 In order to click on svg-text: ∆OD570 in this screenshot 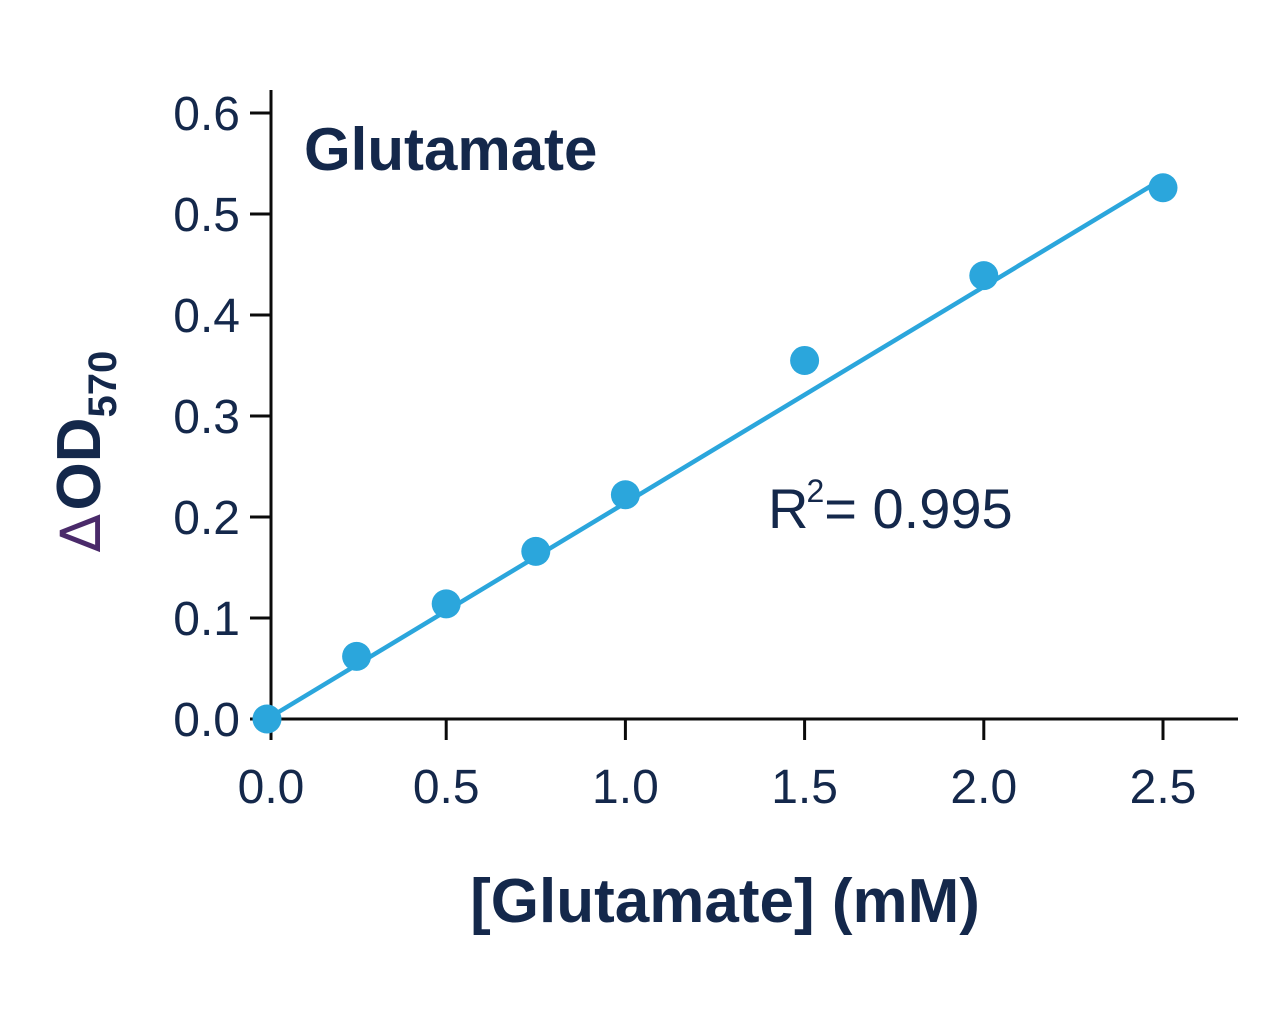, I will do `click(85, 452)`.